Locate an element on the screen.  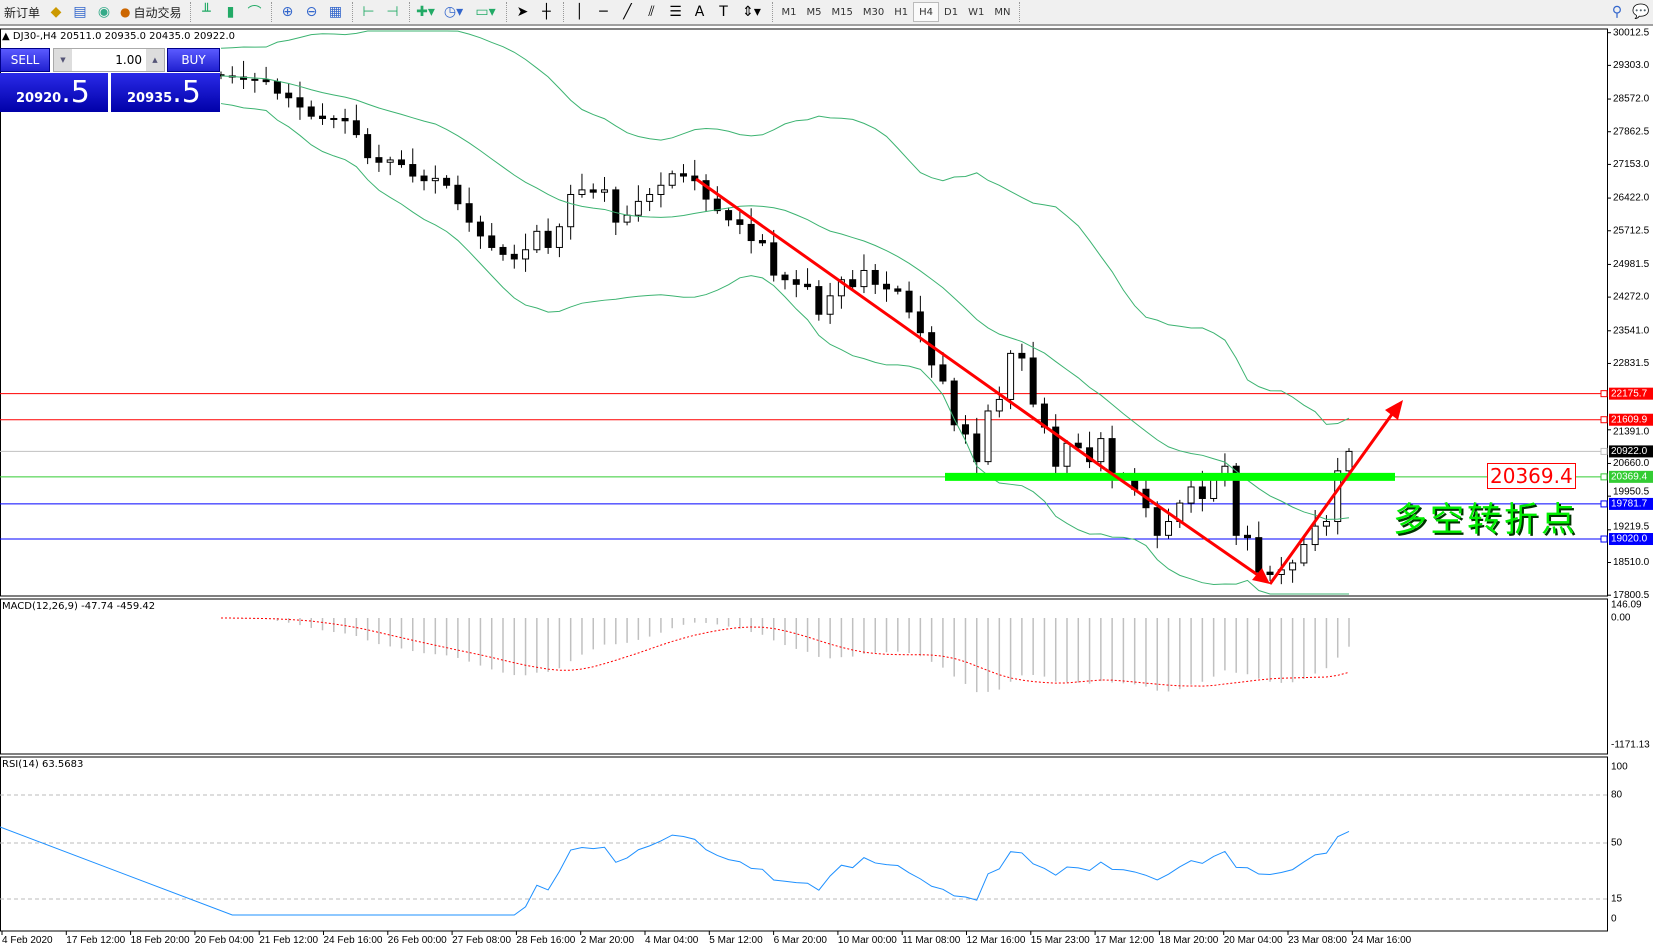
equidistant-channel-icon: ⫽ is located at coordinates (651, 12).